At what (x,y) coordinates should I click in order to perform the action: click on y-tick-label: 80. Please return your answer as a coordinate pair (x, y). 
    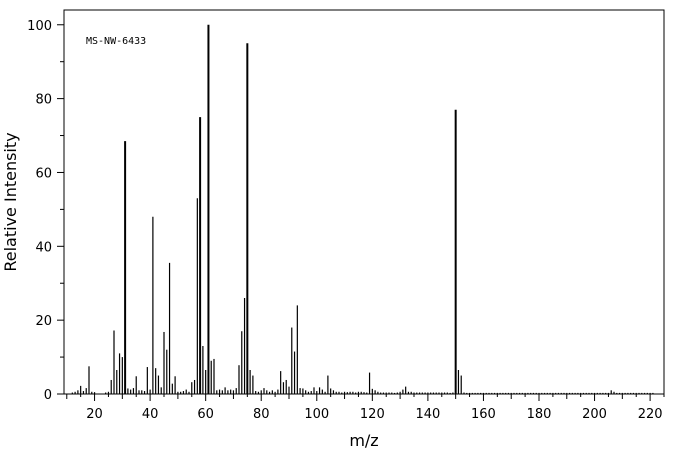
    Looking at the image, I should click on (43, 100).